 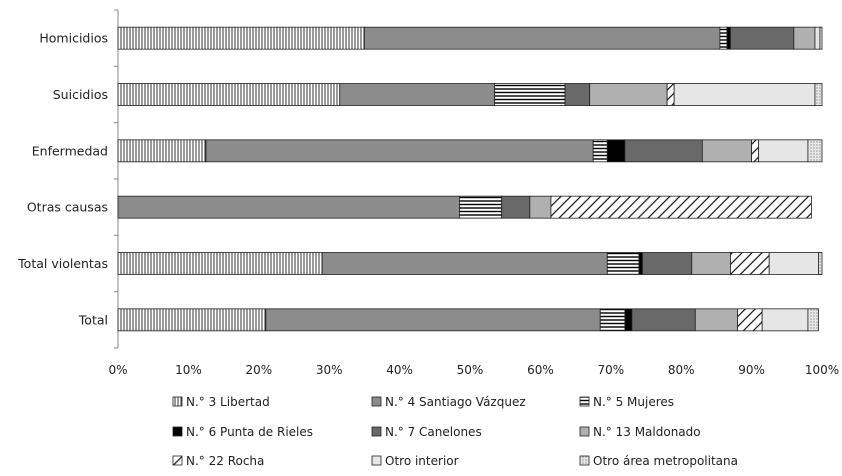 I want to click on category-label: Suicidios, so click(x=80, y=94).